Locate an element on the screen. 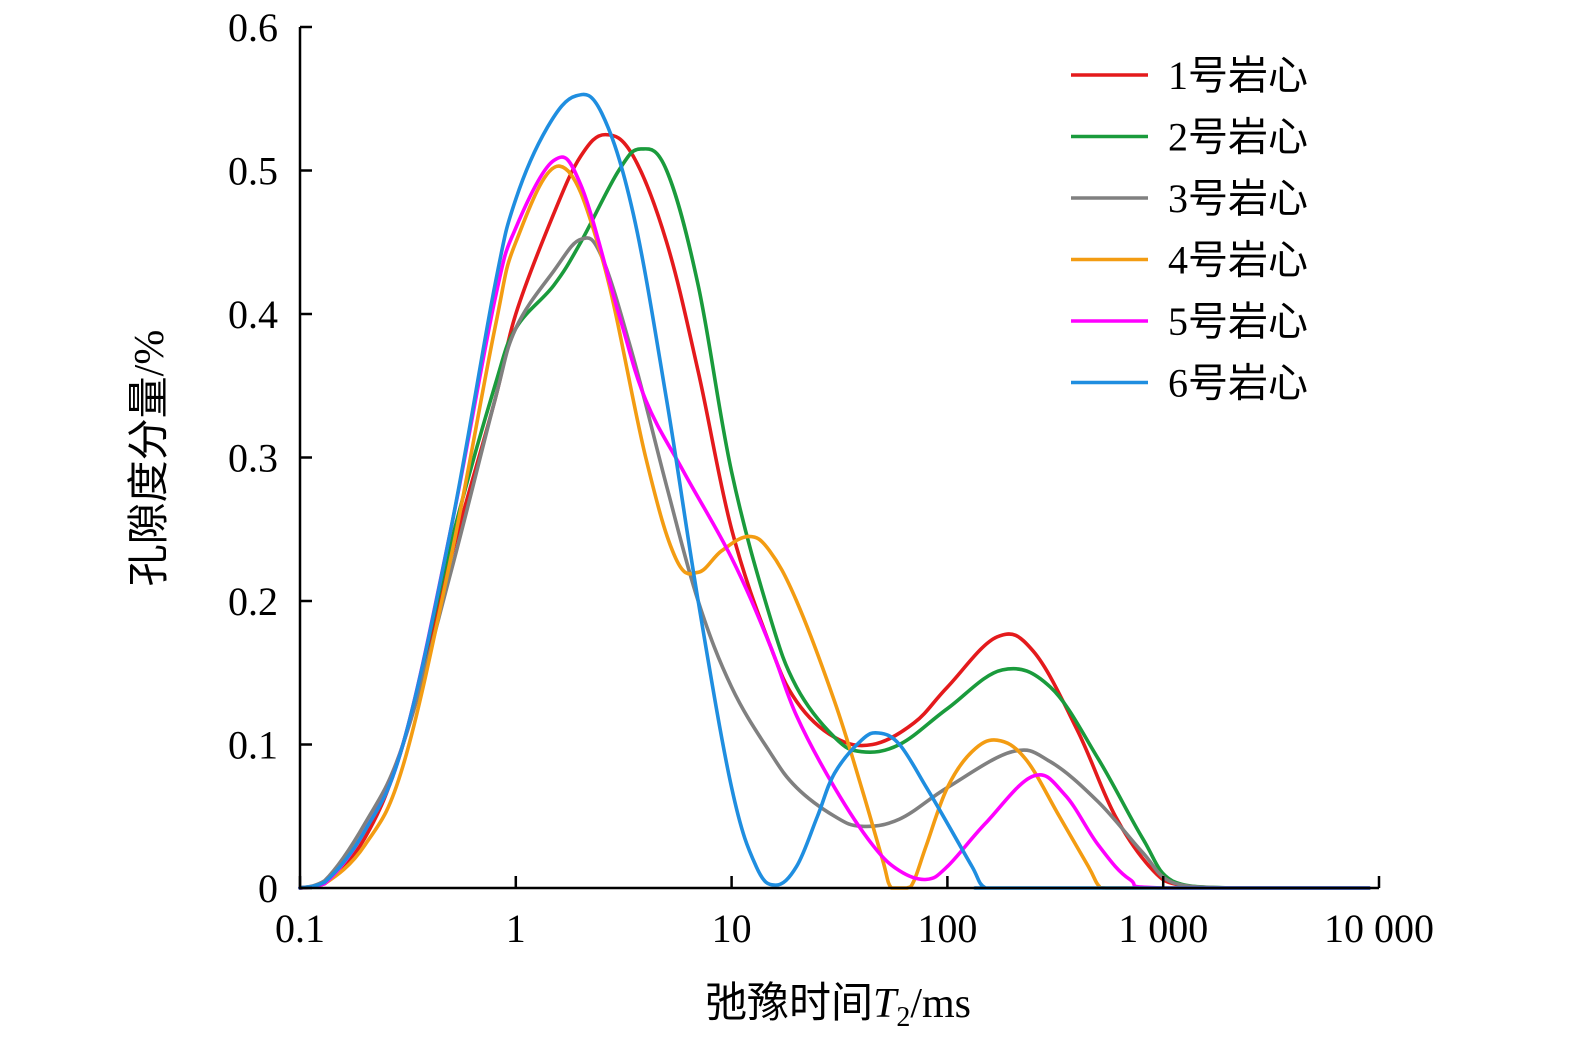 The height and width of the screenshot is (1038, 1575). legend: 1号岩心 2号岩心 3号岩心 4号岩心 5号岩心 6号岩心 is located at coordinates (1189, 229).